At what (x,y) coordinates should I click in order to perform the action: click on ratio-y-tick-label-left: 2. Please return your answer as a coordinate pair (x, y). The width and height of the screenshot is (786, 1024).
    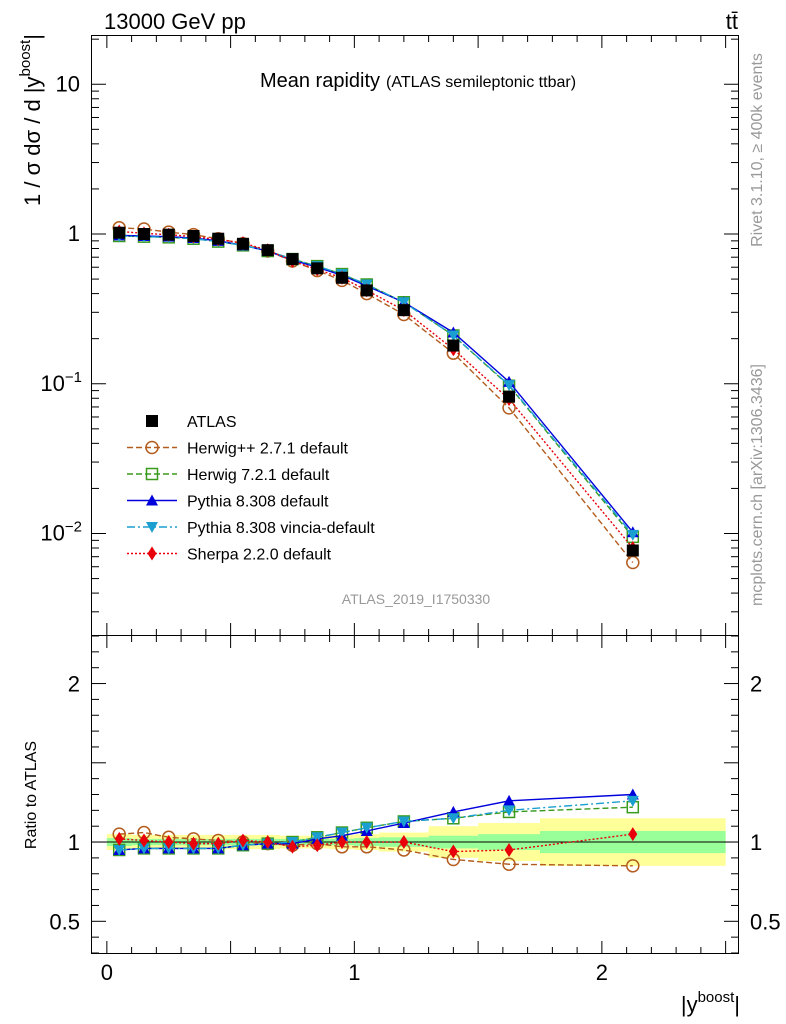
    Looking at the image, I should click on (74, 684).